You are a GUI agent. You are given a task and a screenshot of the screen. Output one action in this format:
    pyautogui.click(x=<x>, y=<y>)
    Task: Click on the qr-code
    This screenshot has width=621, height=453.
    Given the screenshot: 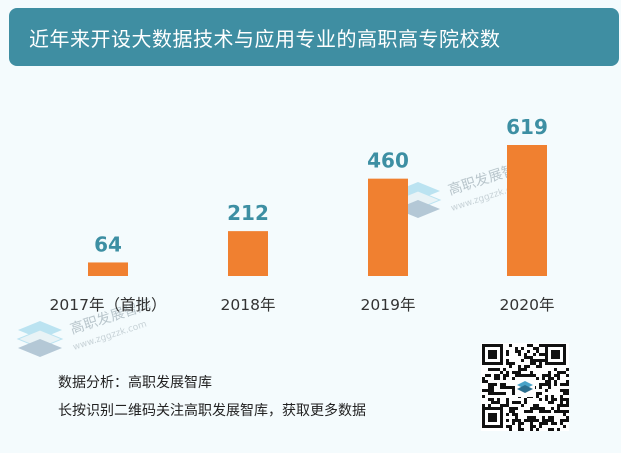 What is the action you would take?
    pyautogui.click(x=525, y=387)
    